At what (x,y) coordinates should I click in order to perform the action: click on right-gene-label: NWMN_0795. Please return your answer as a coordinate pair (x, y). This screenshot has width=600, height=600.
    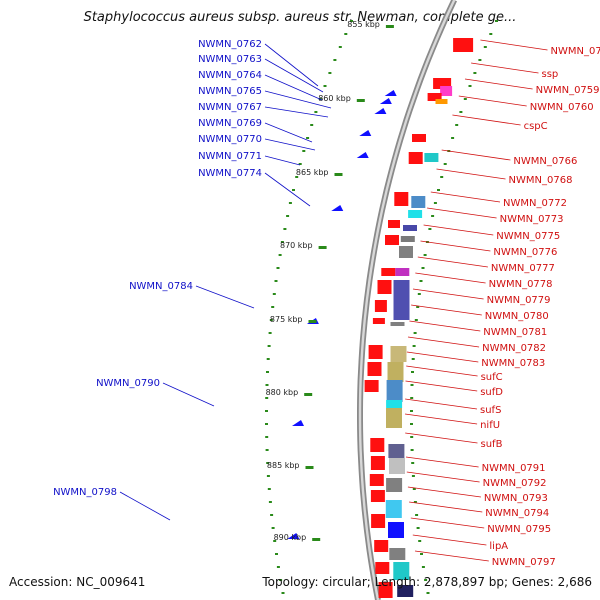
    Looking at the image, I should click on (519, 529).